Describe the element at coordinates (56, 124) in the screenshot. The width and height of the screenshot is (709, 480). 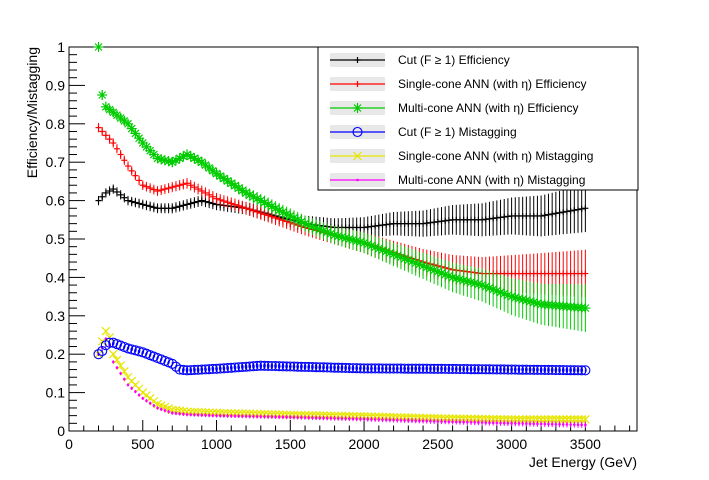
I see `y-tick-label: 0.8` at that location.